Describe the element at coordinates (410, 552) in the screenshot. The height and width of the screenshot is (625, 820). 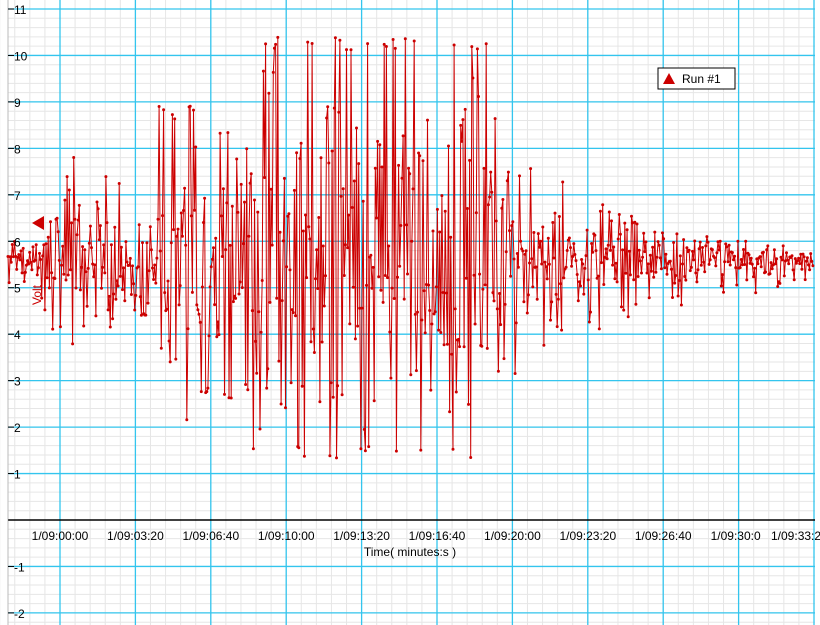
I see `x-axis-label: Time( minutes:s )` at that location.